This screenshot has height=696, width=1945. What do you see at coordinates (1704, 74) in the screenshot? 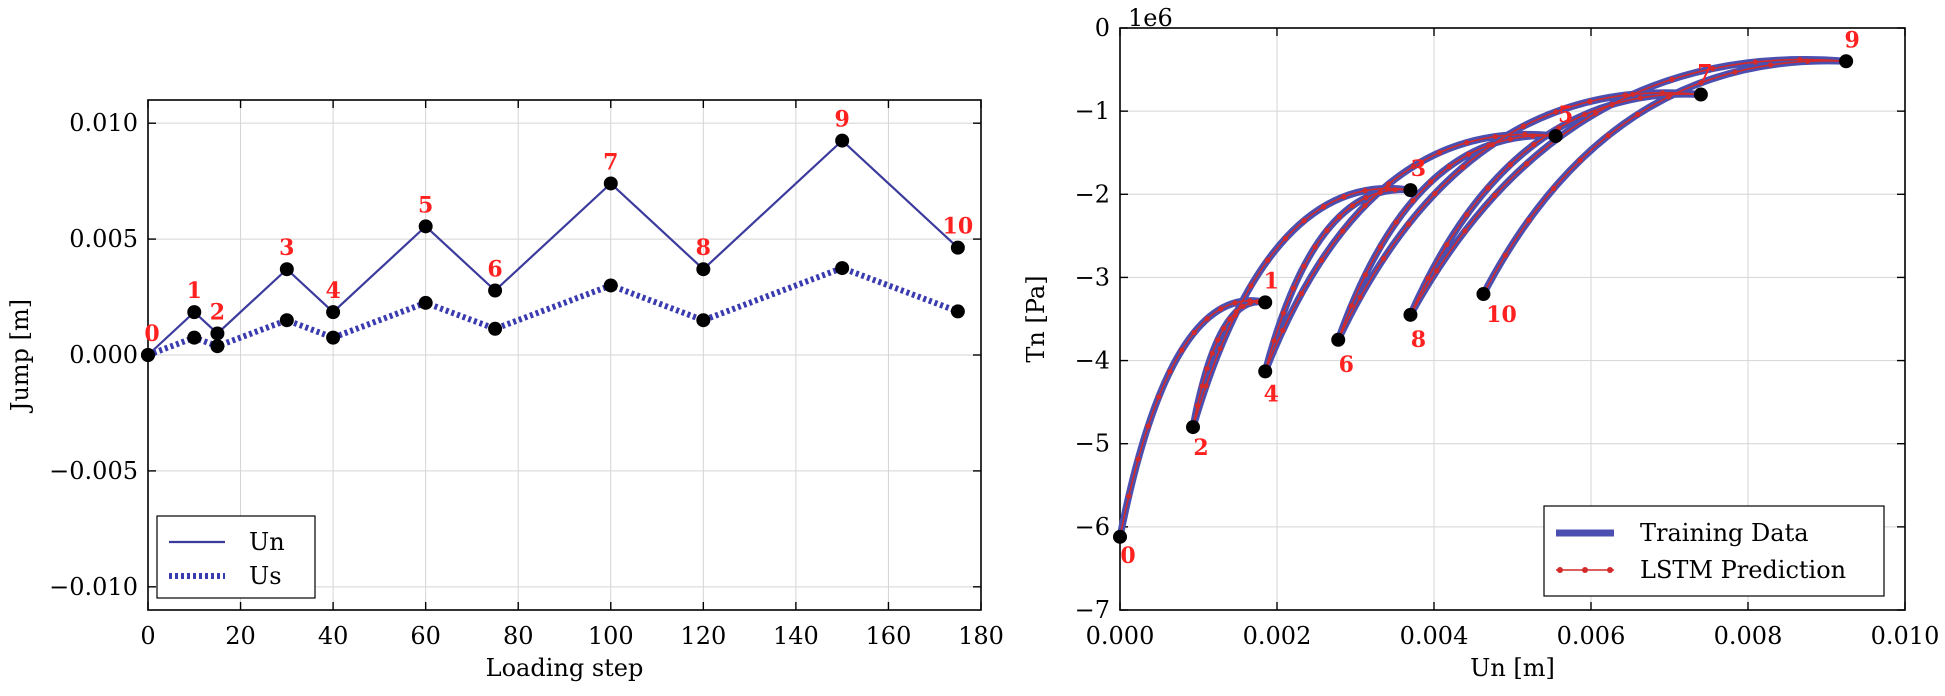
I see `point-label: 7` at bounding box center [1704, 74].